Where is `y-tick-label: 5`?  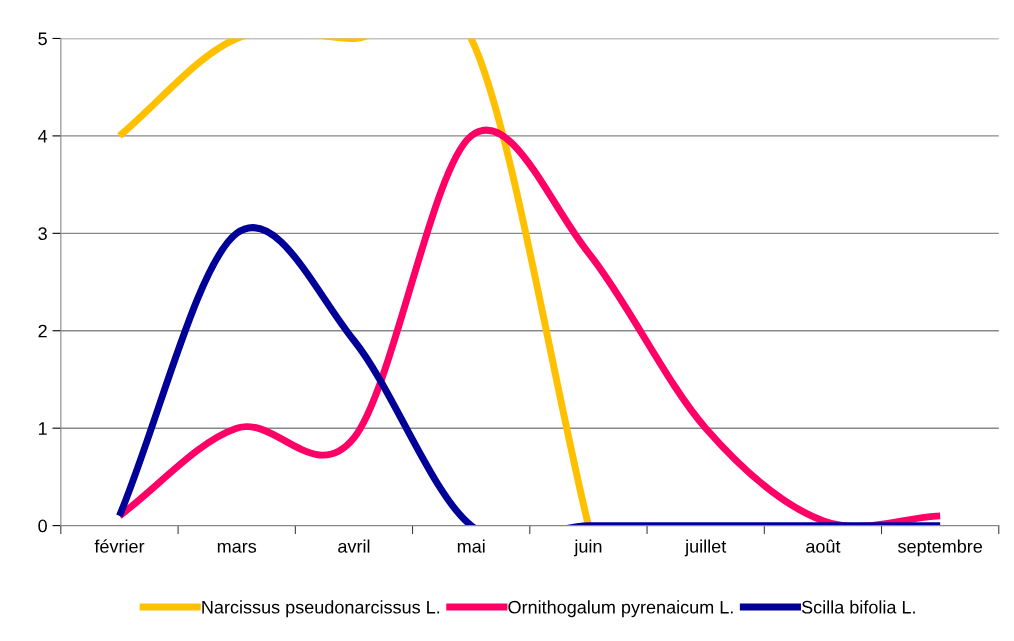 y-tick-label: 5 is located at coordinates (42, 39).